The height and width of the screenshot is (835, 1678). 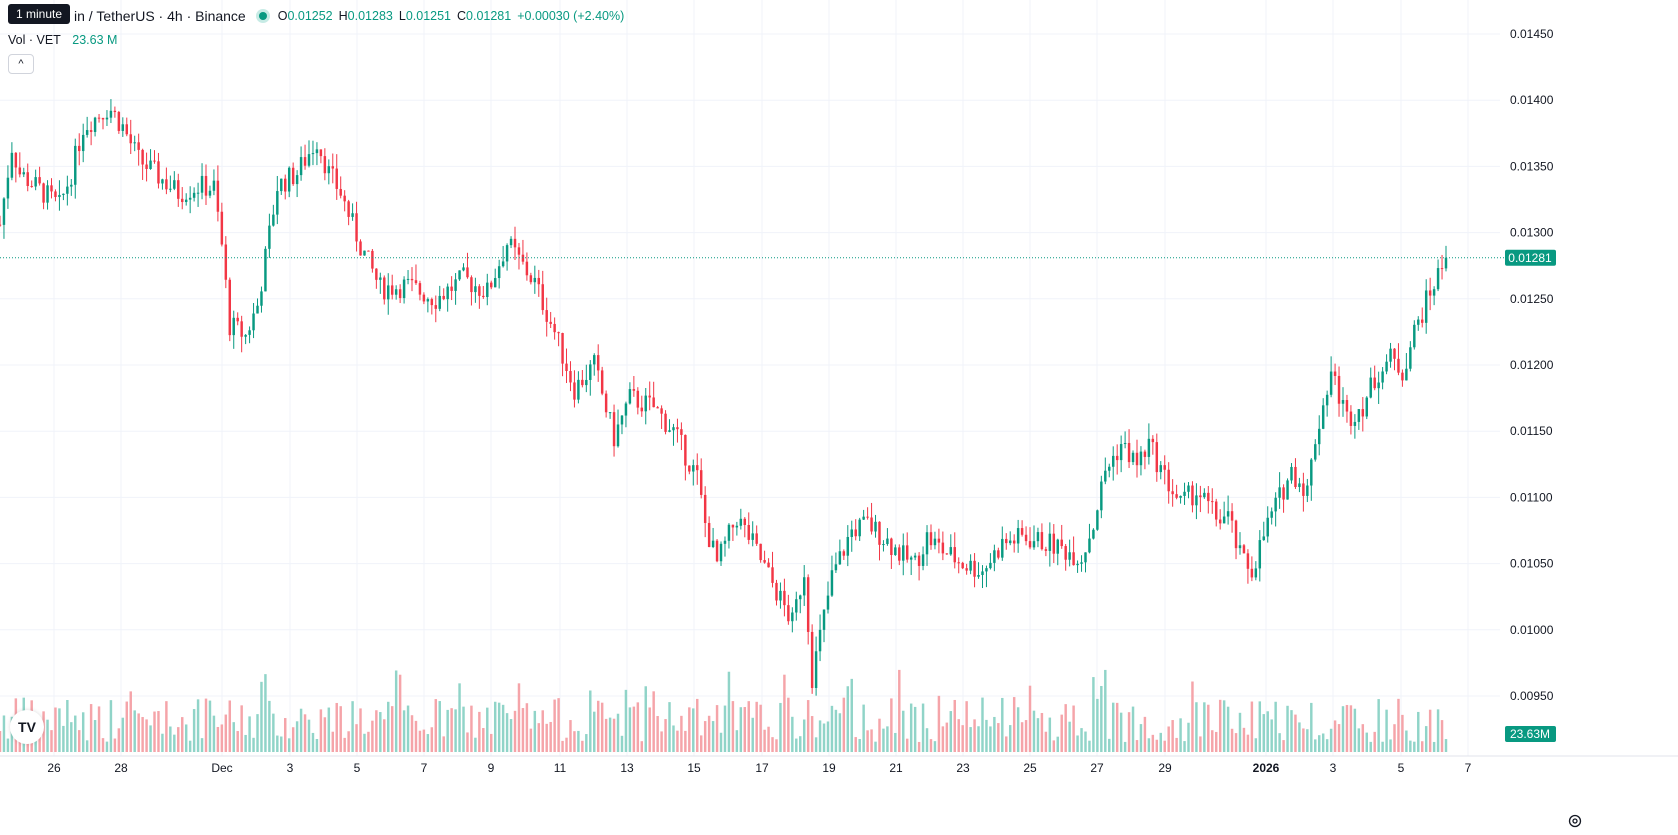 I want to click on price-tick-label: 0.01100, so click(x=1531, y=497).